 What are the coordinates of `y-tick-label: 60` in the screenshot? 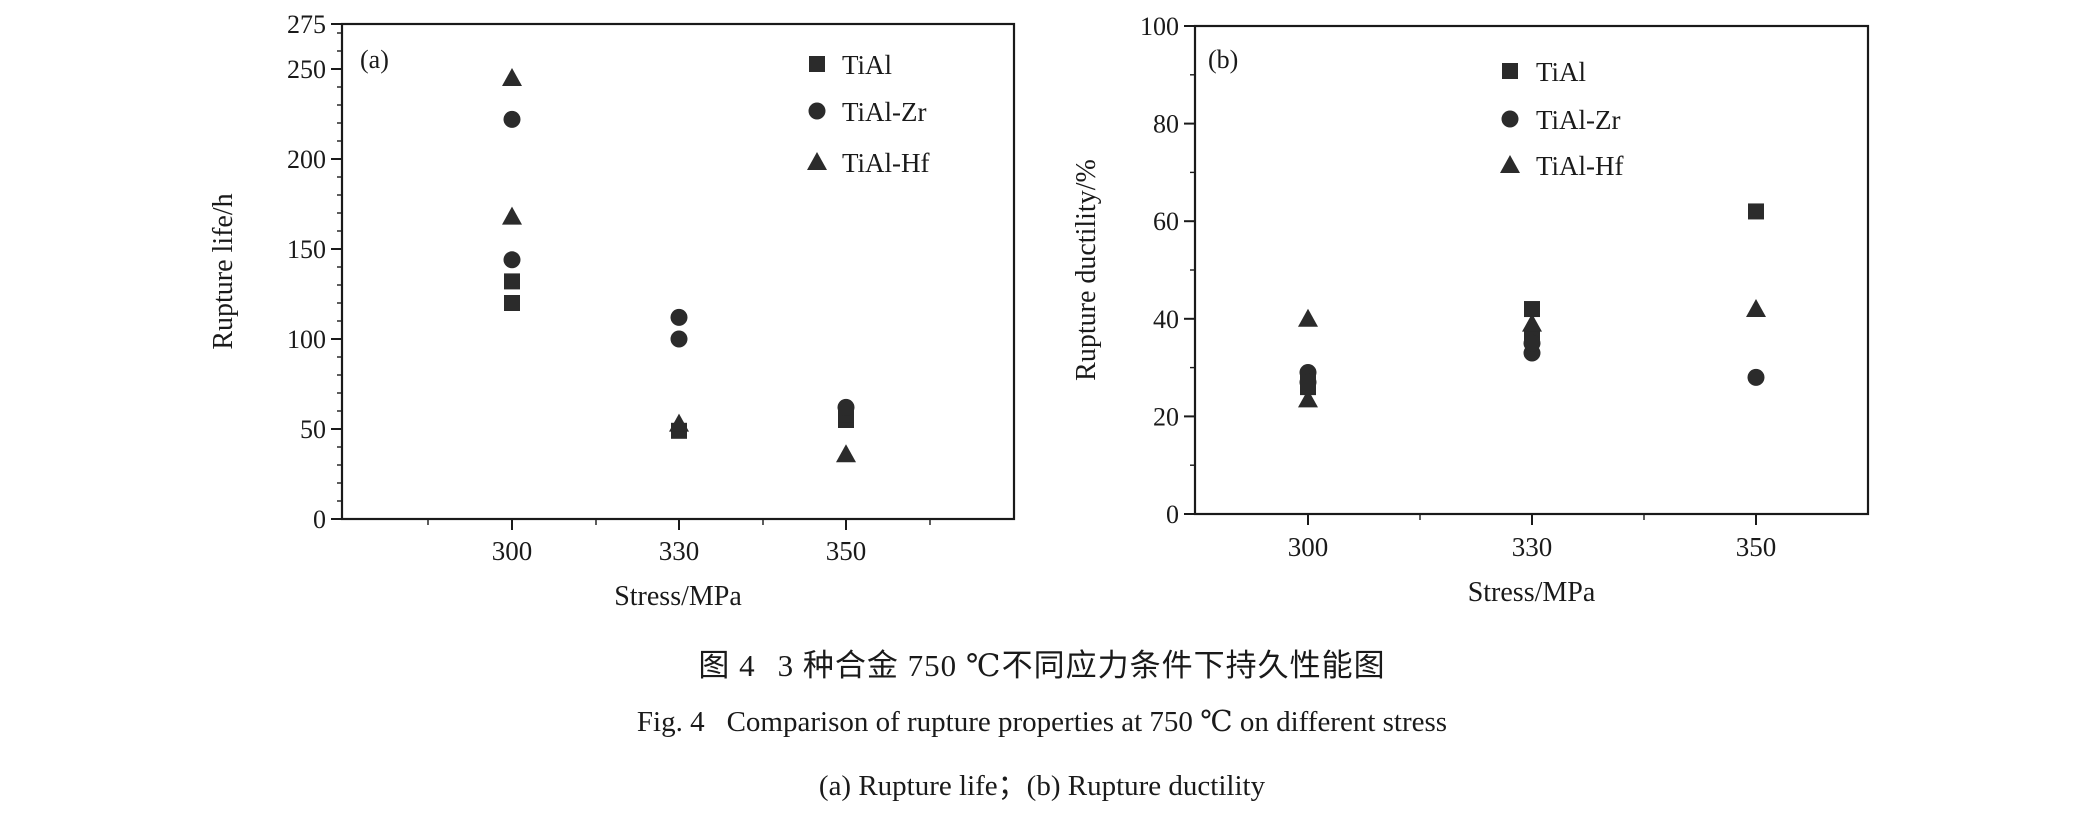 It's located at (1166, 221).